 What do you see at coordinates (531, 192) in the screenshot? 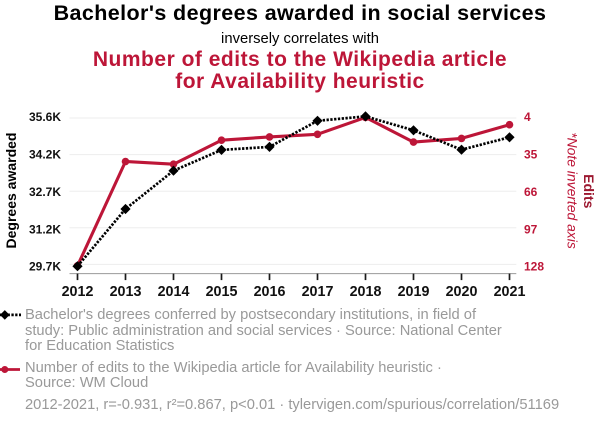
I see `svg-text: 66` at bounding box center [531, 192].